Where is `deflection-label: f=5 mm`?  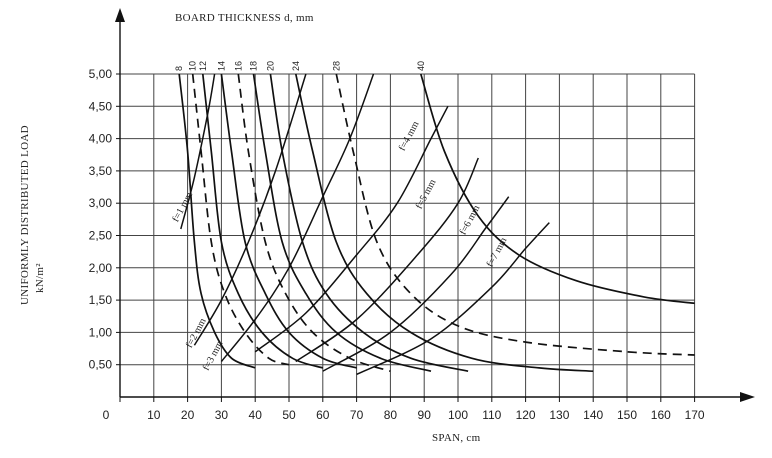 deflection-label: f=5 mm is located at coordinates (426, 194).